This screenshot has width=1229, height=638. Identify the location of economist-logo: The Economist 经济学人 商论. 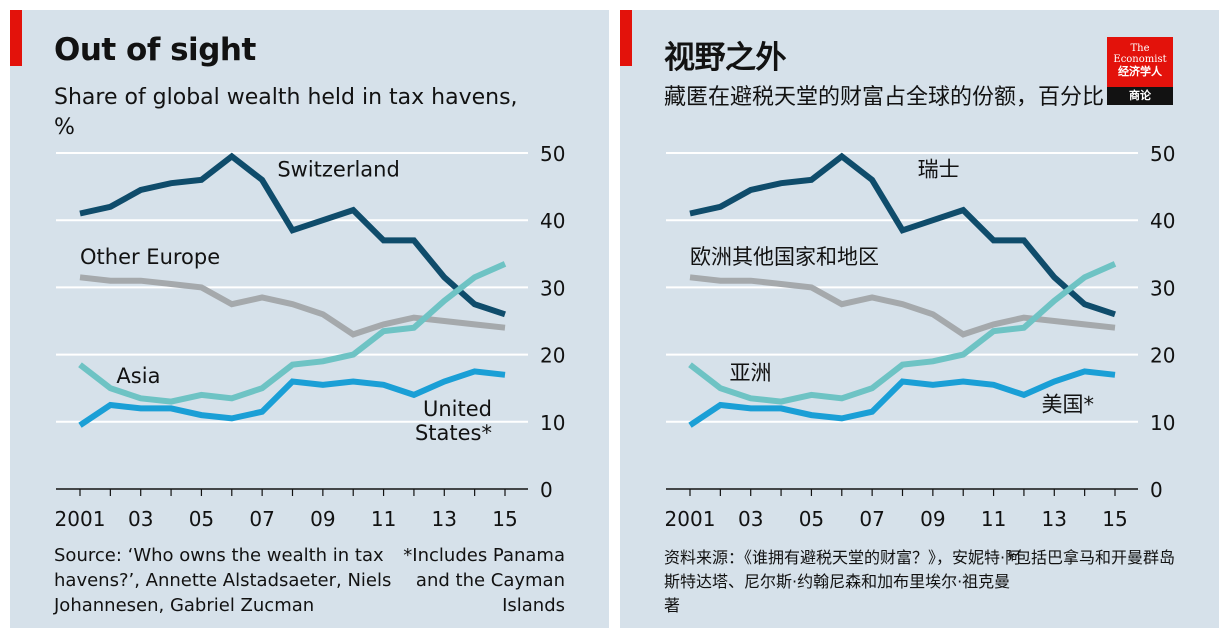
(1140, 71).